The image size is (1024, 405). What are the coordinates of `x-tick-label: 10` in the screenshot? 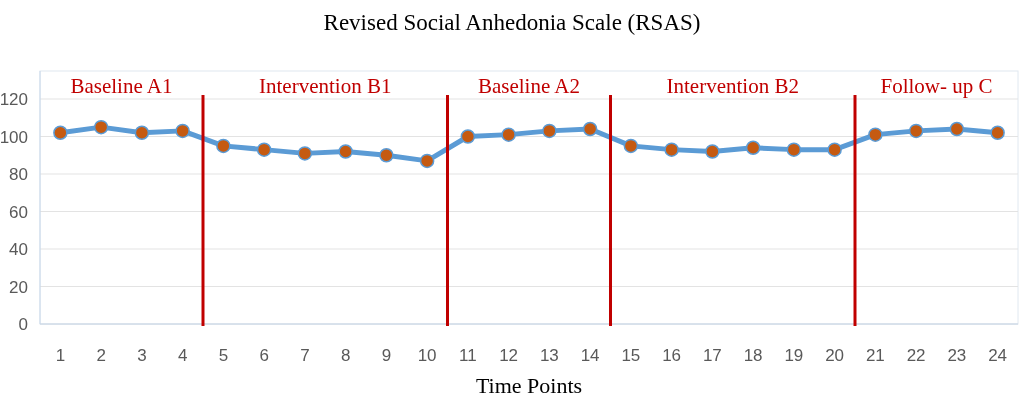 It's located at (427, 355).